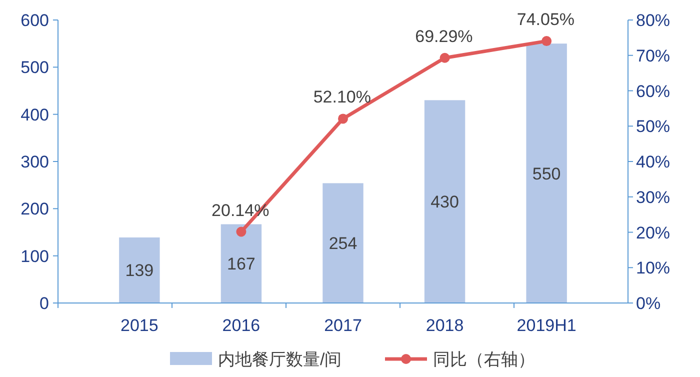  I want to click on y-tick-label: 100, so click(34, 256).